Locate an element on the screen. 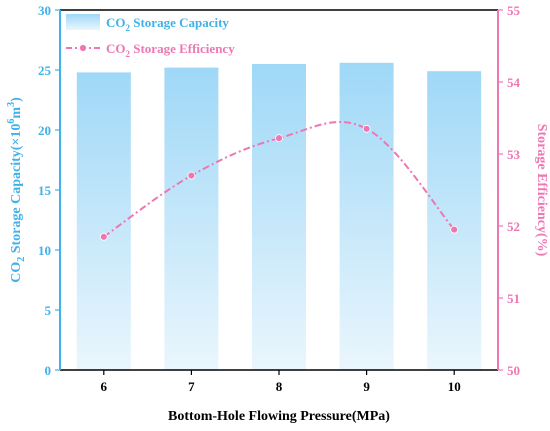 This screenshot has width=550, height=431. legend-bar-swatch is located at coordinates (83, 22).